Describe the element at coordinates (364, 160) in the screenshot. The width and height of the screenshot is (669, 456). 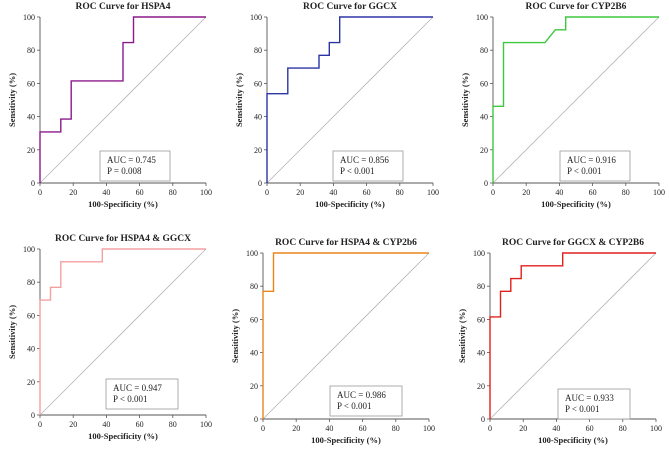
I see `auc-value: AUC = 0.856` at that location.